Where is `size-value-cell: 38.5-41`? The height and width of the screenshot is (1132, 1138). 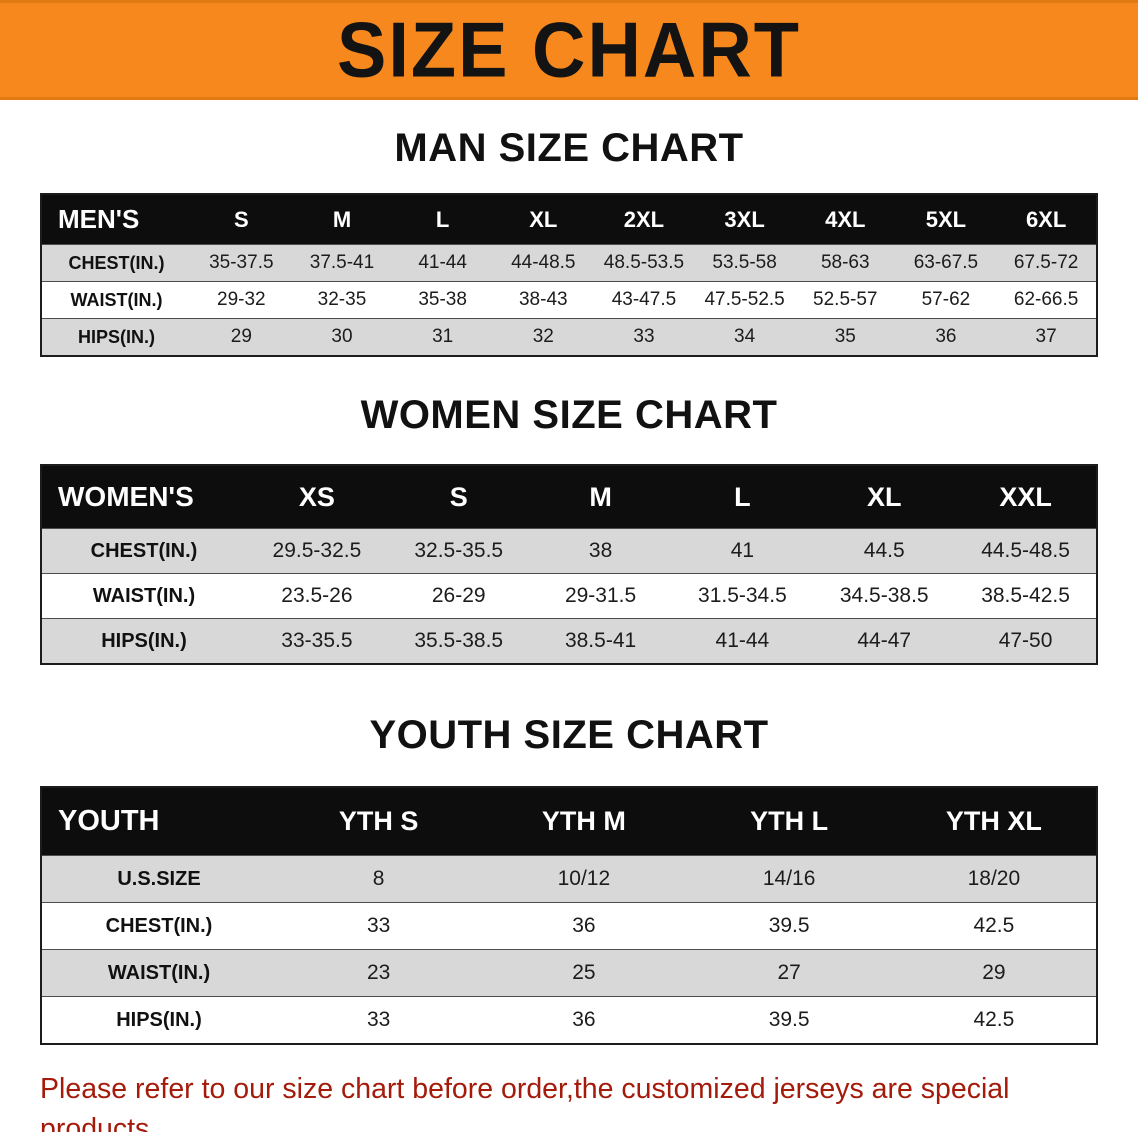
size-value-cell: 38.5-41 is located at coordinates (600, 640).